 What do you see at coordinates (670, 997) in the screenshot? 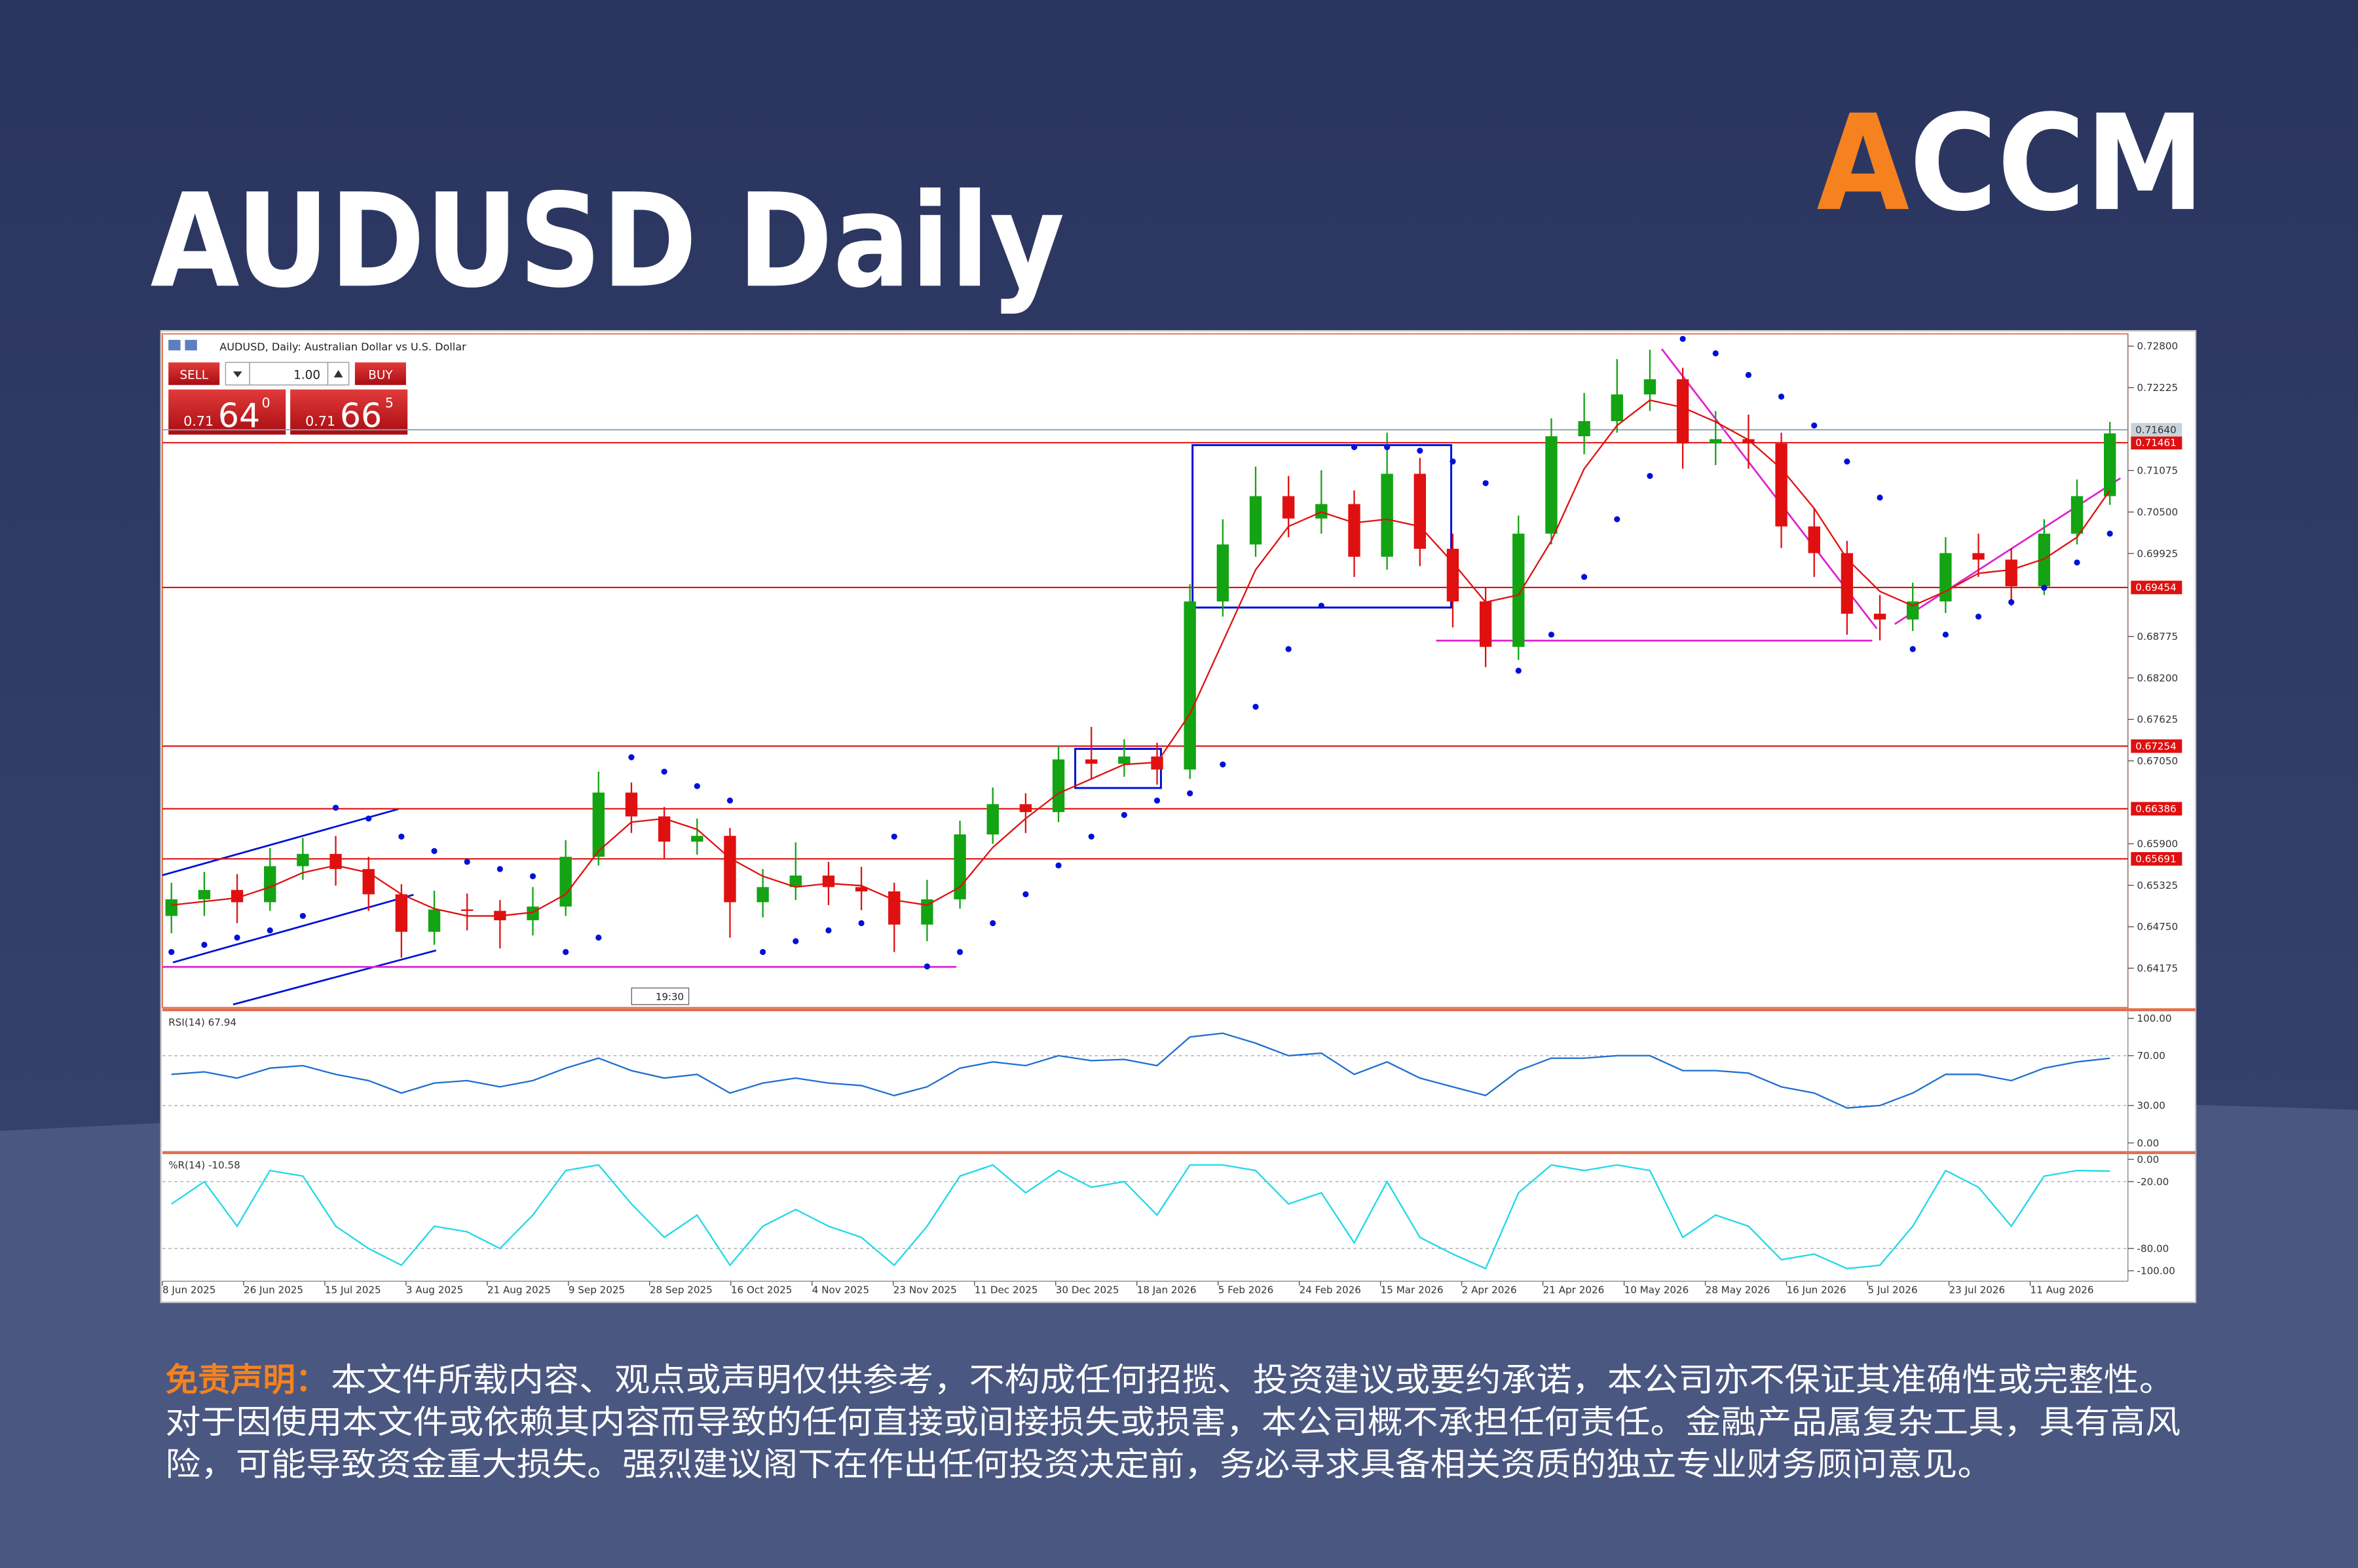
I see `time-label: 19:30` at bounding box center [670, 997].